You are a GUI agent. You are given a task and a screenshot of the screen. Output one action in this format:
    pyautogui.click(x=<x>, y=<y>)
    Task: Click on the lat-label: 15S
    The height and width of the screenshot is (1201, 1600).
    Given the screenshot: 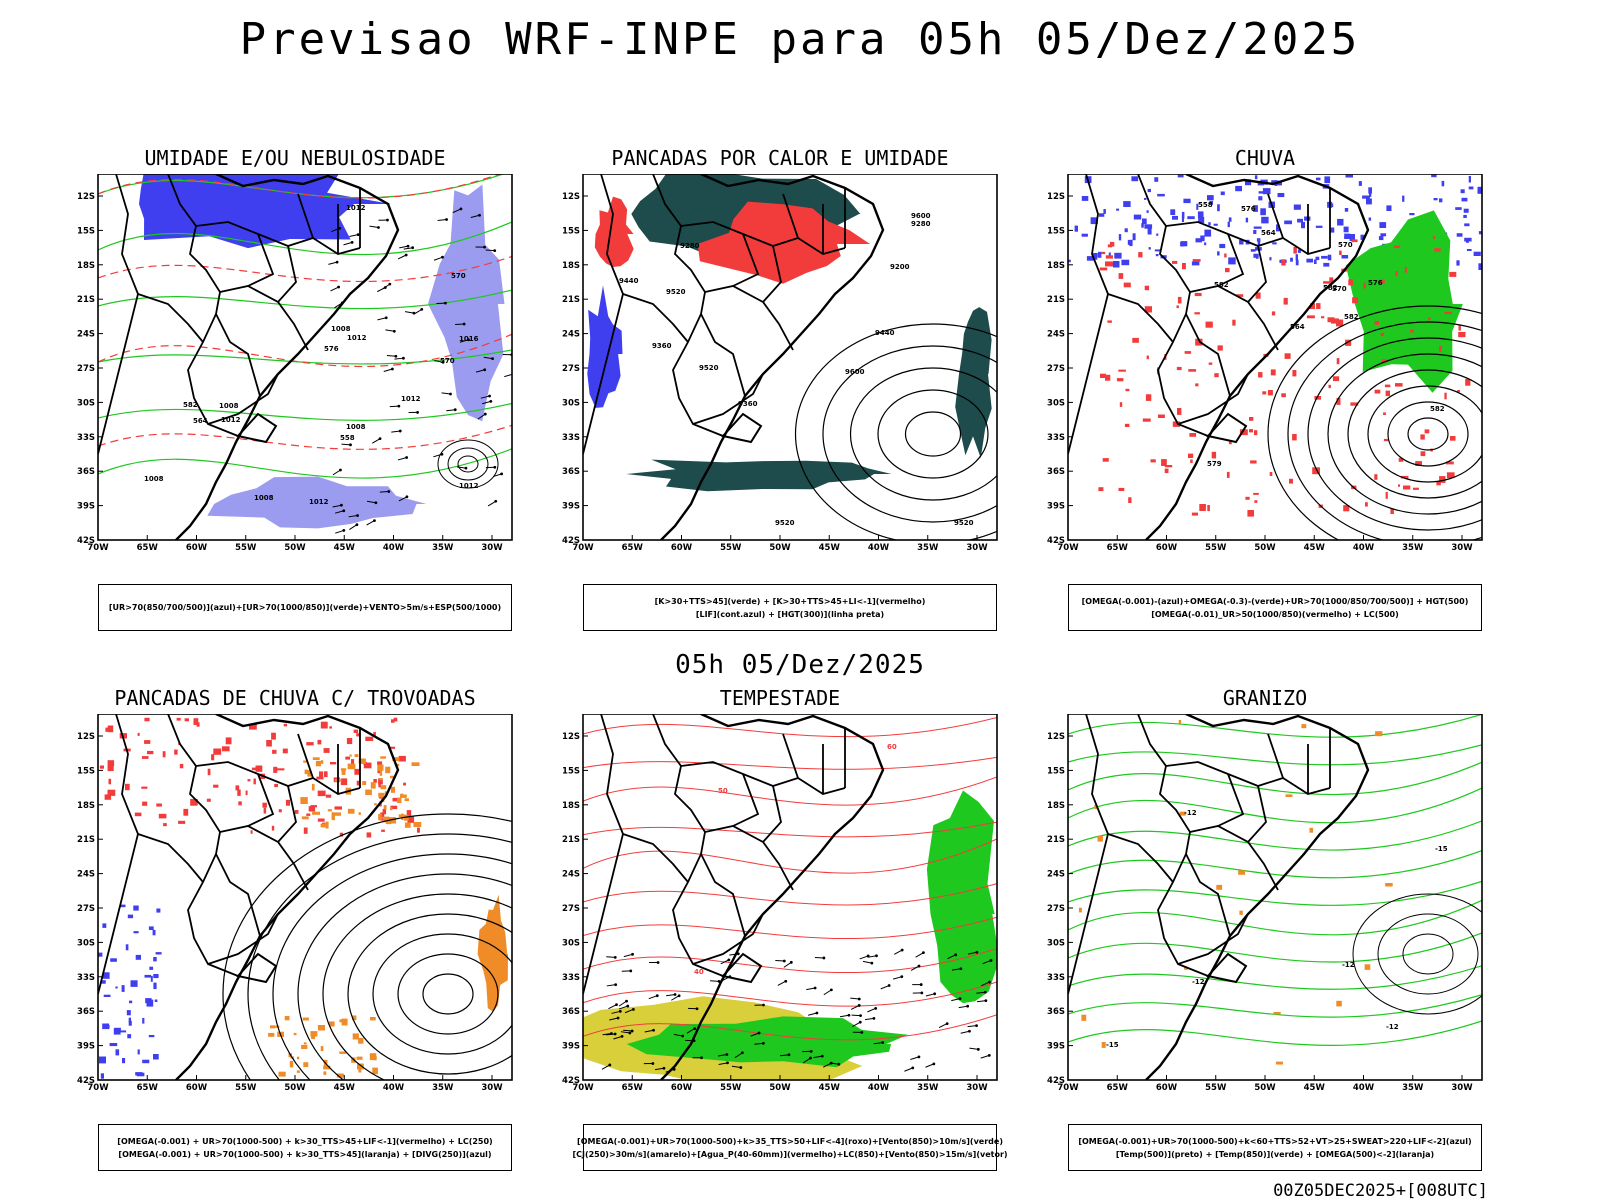 What is the action you would take?
    pyautogui.click(x=1056, y=771)
    